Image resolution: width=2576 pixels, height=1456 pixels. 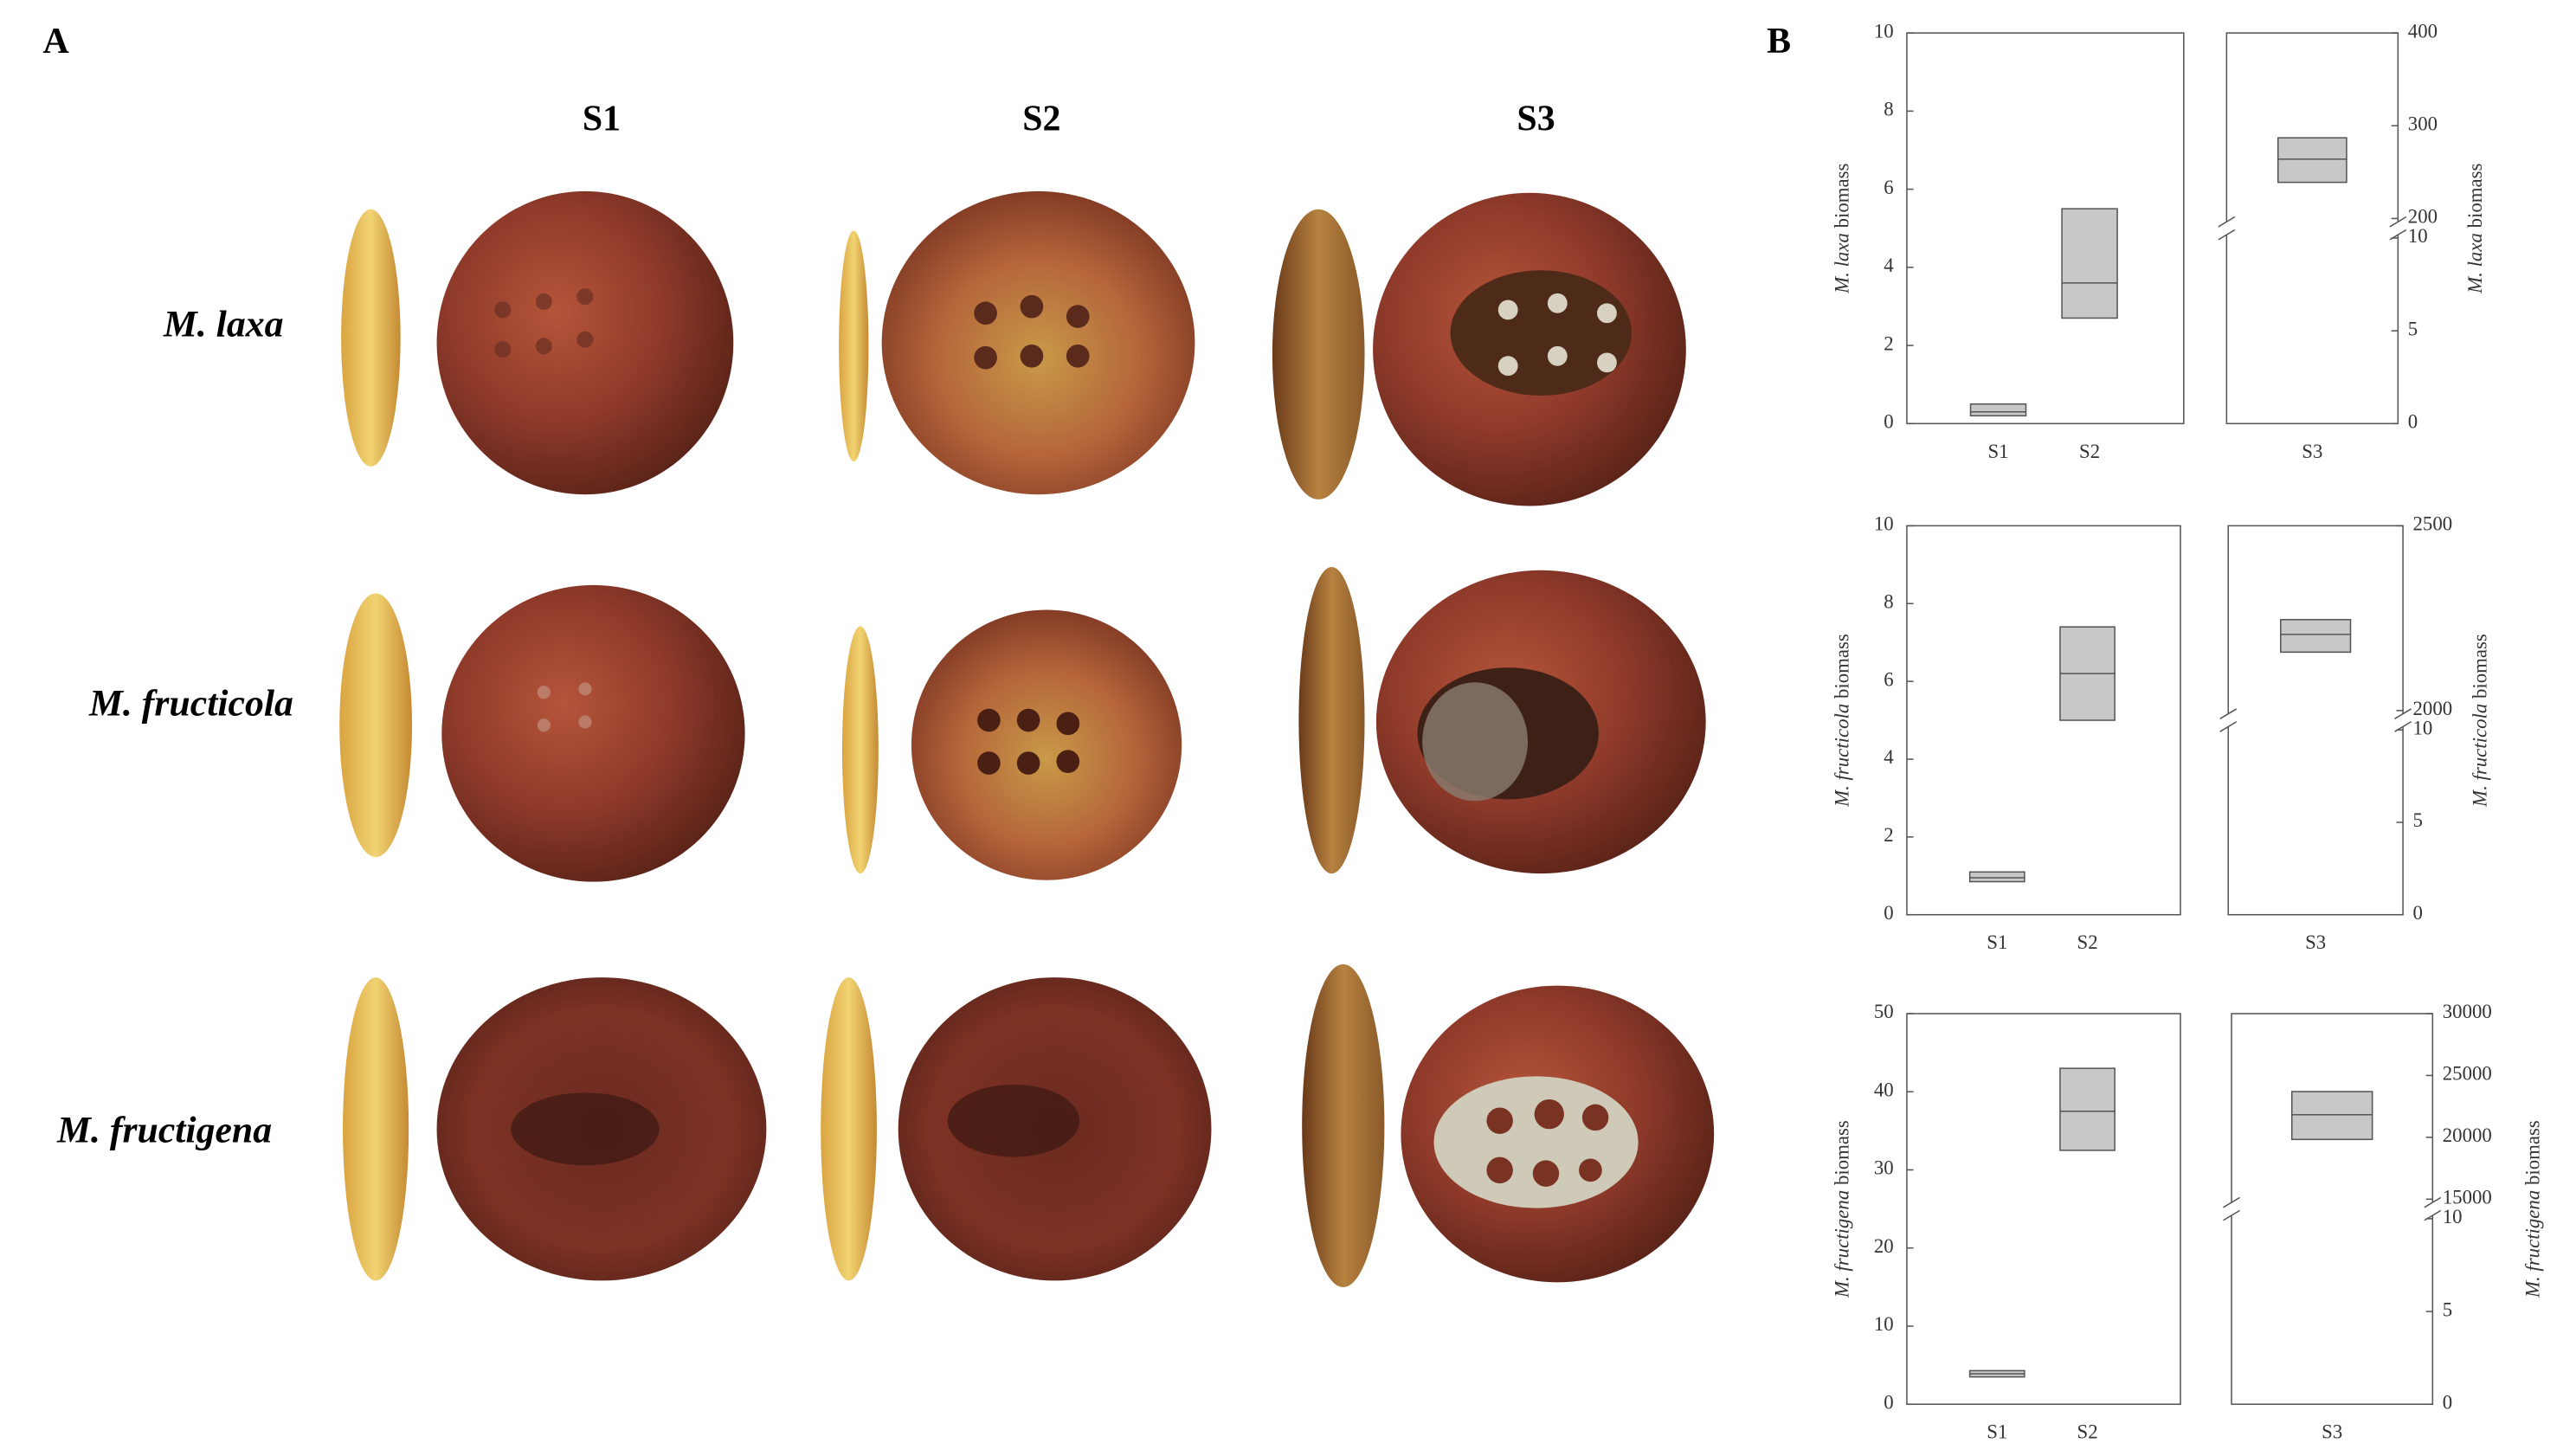 What do you see at coordinates (2467, 1197) in the screenshot?
I see `y2-tick-label: 15000` at bounding box center [2467, 1197].